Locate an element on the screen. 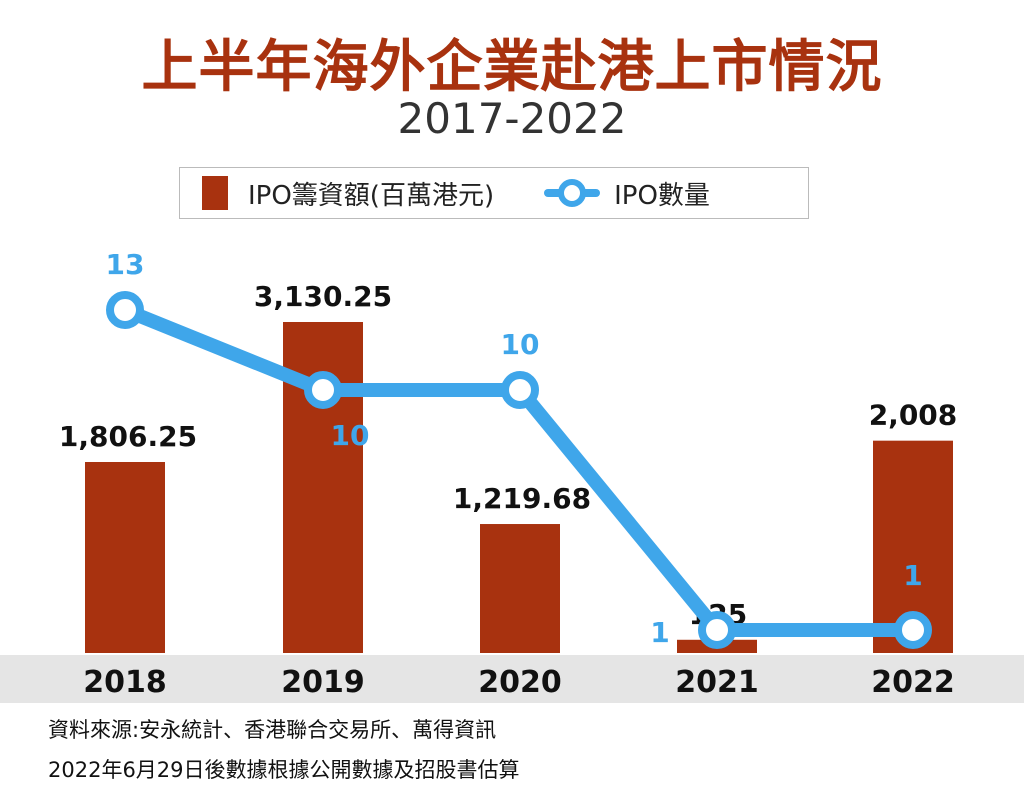 The width and height of the screenshot is (1024, 800). legend: IPO籌資額(百萬港元) IPO數量 is located at coordinates (494, 193).